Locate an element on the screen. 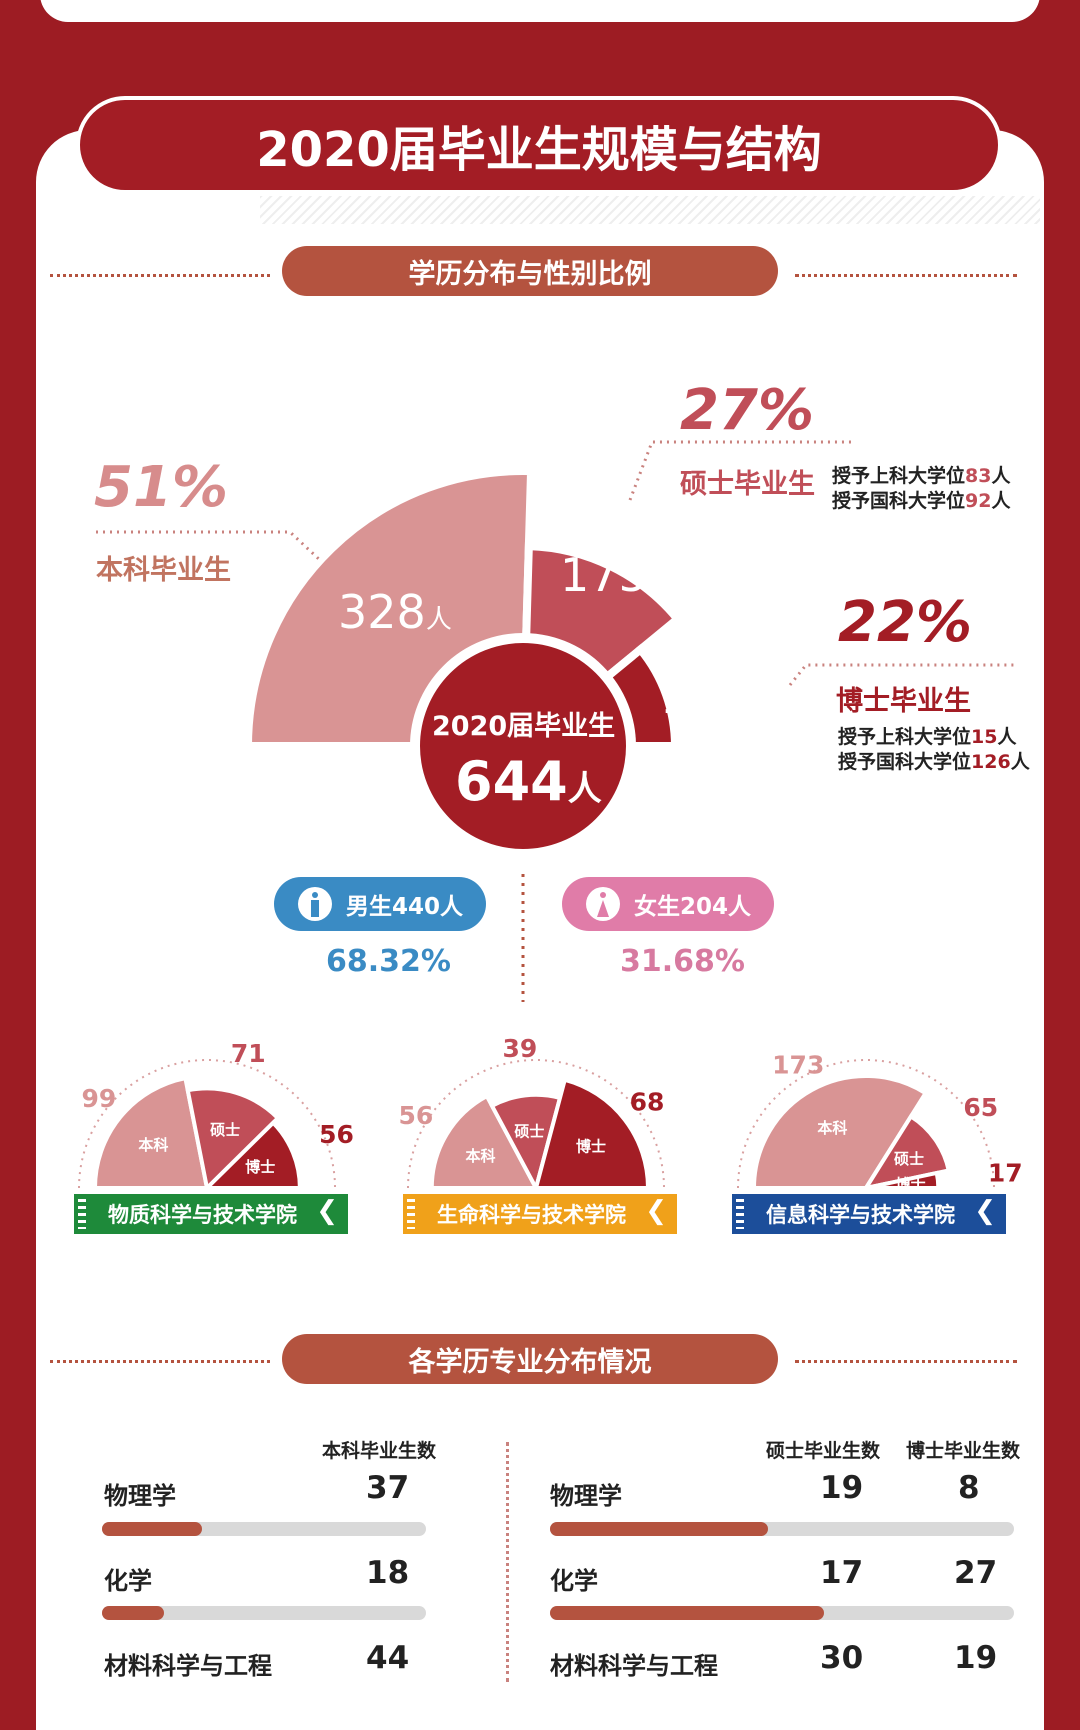 Image resolution: width=1080 pixels, height=1730 pixels. undergrad-count-header: 本科毕业生数 is located at coordinates (379, 1451).